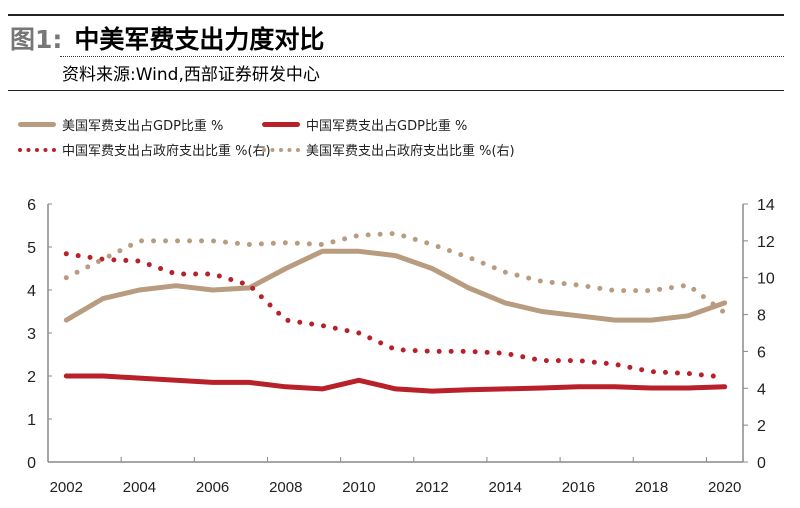  What do you see at coordinates (766, 279) in the screenshot?
I see `y-right-tick-label: 10` at bounding box center [766, 279].